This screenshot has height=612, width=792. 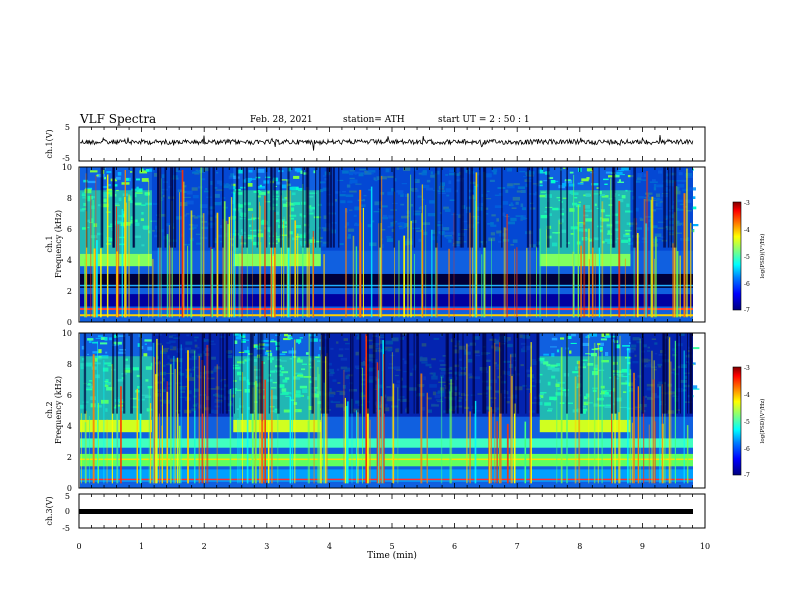 I want to click on ch2-cbar-tick-3: -3, so click(x=747, y=368).